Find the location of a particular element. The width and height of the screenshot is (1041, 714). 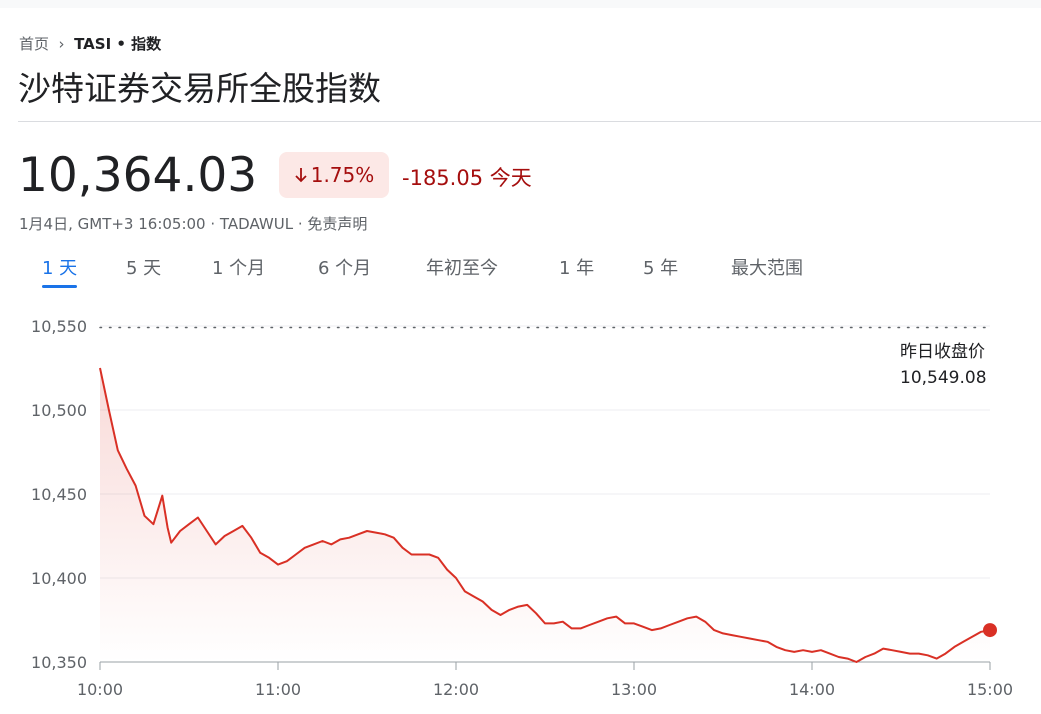

range-tab: 年初至今 is located at coordinates (462, 268).